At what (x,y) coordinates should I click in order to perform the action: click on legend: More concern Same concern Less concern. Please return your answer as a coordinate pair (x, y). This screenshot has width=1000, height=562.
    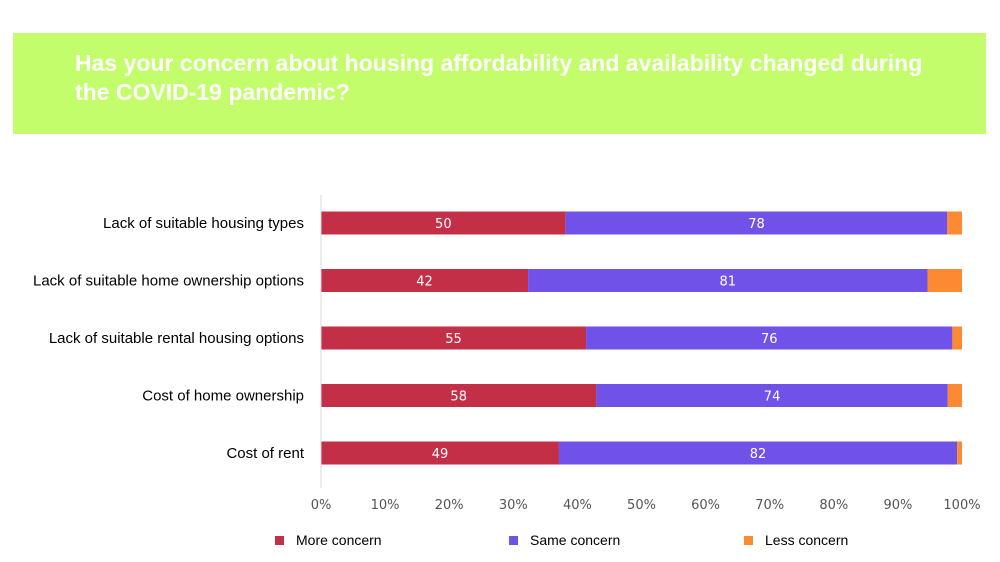
    Looking at the image, I should click on (500, 542).